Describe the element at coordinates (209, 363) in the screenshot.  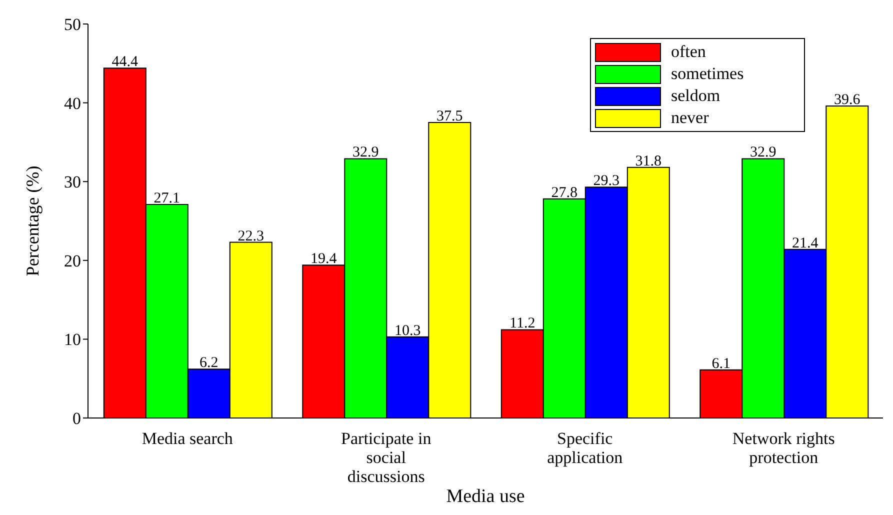
I see `data-label: 6.2` at that location.